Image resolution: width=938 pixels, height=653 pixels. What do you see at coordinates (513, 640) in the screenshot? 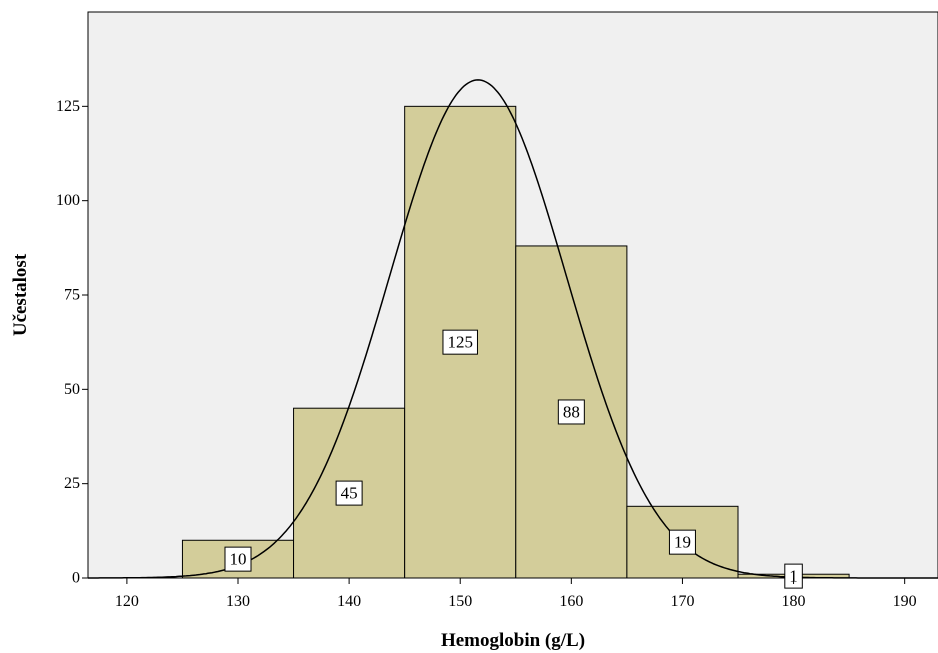
I see `x-axis-title: Hemoglobin (g/L)` at bounding box center [513, 640].